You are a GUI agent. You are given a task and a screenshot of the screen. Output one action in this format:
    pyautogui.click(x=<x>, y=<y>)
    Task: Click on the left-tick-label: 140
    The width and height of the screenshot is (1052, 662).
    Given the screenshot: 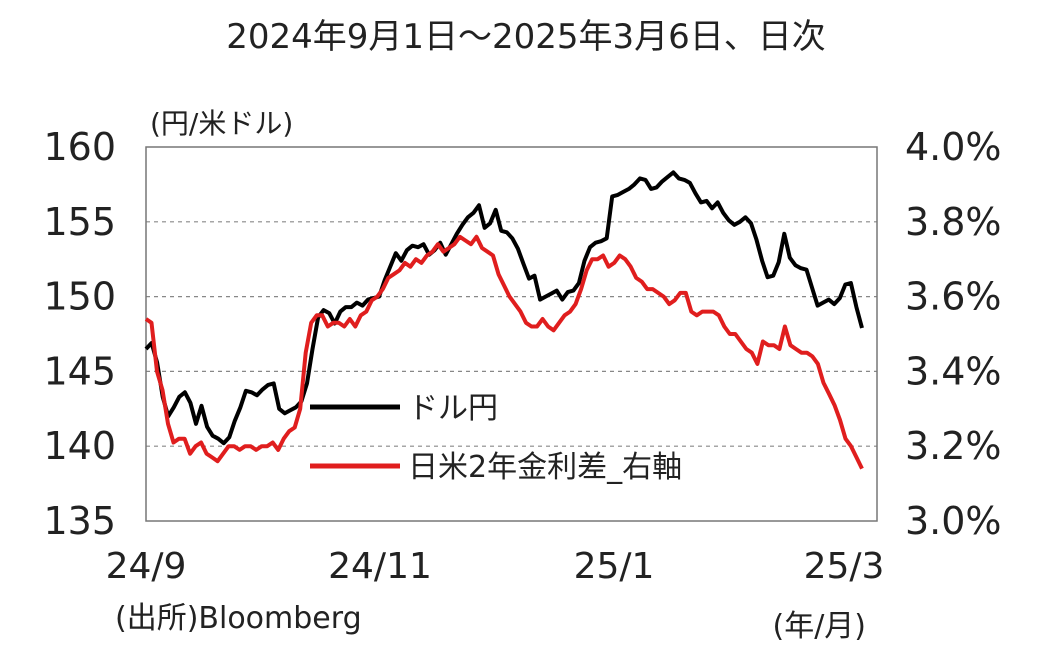 What is the action you would take?
    pyautogui.click(x=79, y=446)
    